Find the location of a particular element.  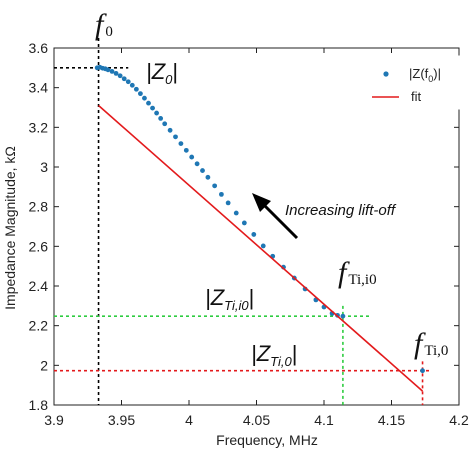

annotation-z0: |Z0| is located at coordinates (162, 73).